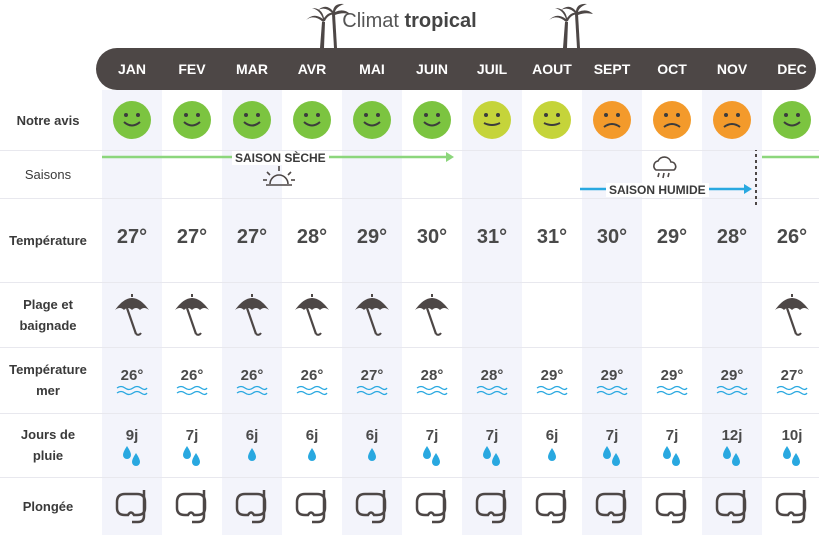 This screenshot has height=535, width=819. I want to click on temperature-value: 26°, so click(792, 237).